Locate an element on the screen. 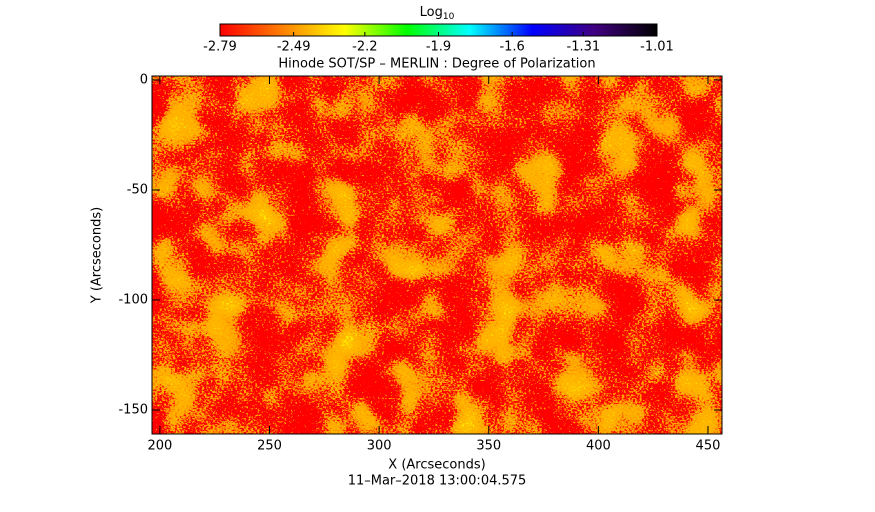 The width and height of the screenshot is (875, 512). colorbar-tick-label: -2.49 is located at coordinates (294, 47).